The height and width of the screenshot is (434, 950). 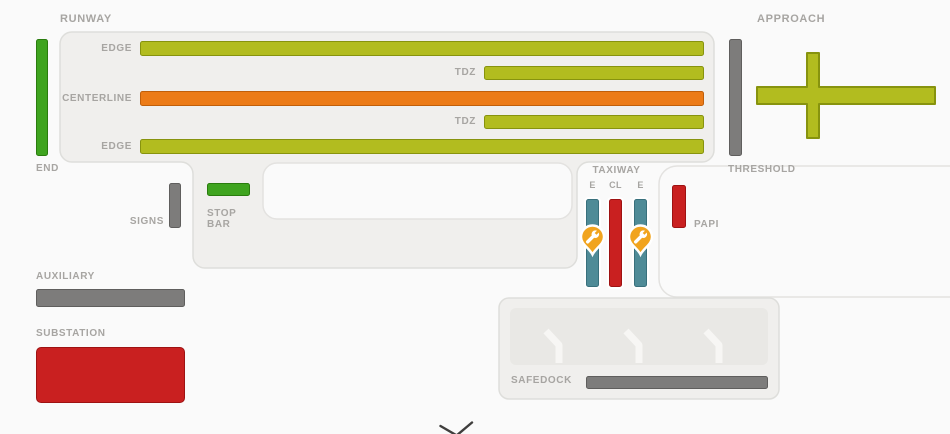 What do you see at coordinates (110, 375) in the screenshot?
I see `substation-block` at bounding box center [110, 375].